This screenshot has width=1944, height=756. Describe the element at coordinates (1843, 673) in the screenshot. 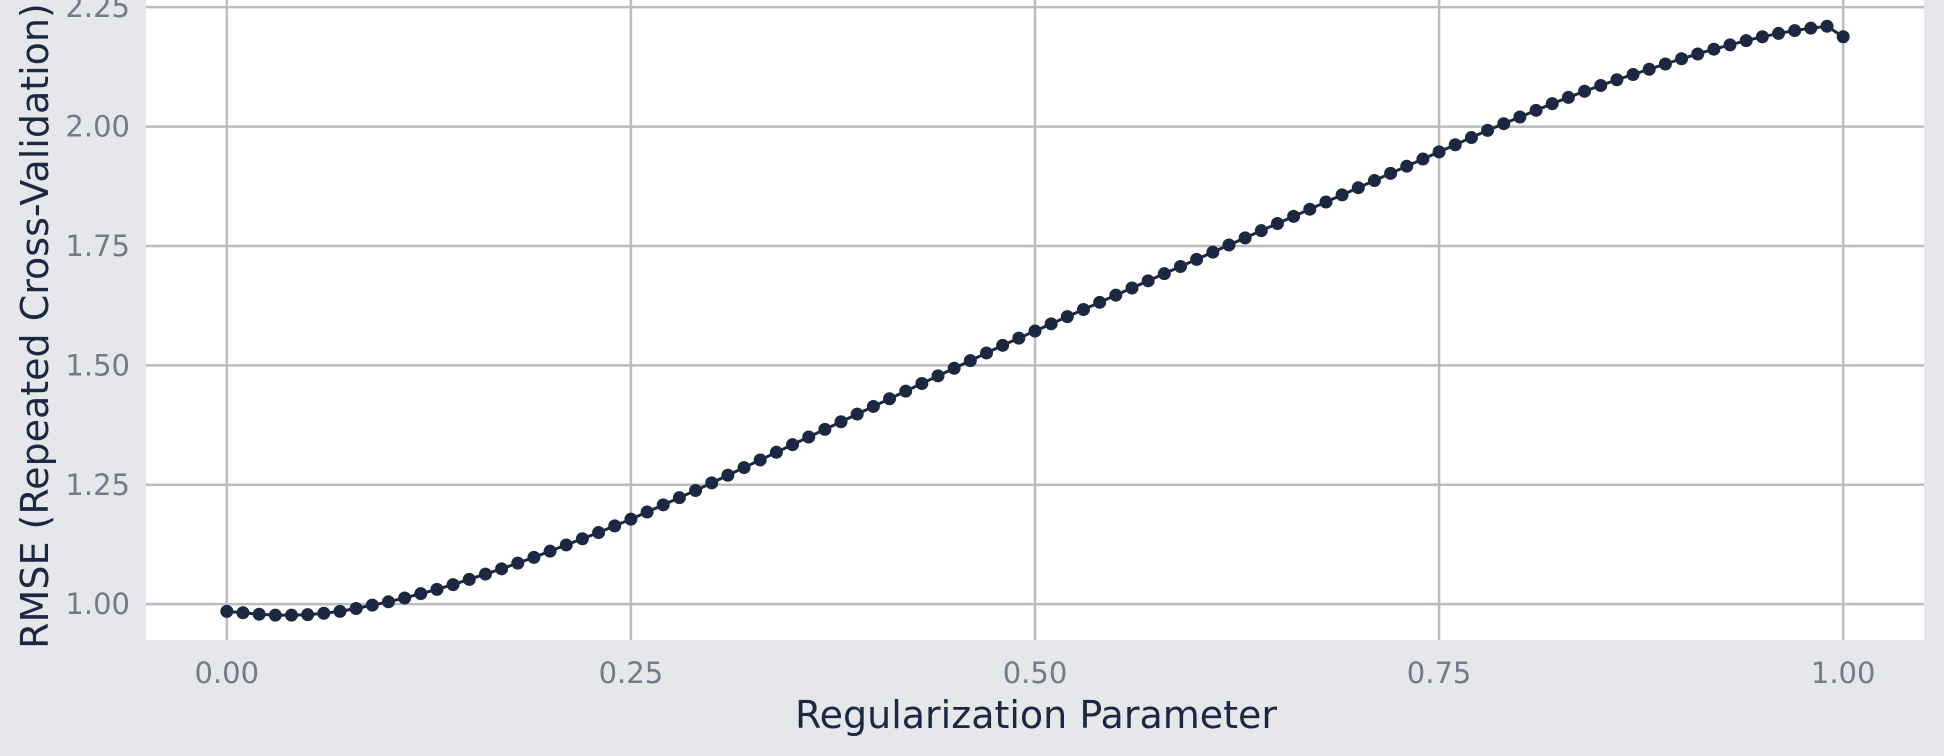

I see `x-tick-label: 1.00` at that location.